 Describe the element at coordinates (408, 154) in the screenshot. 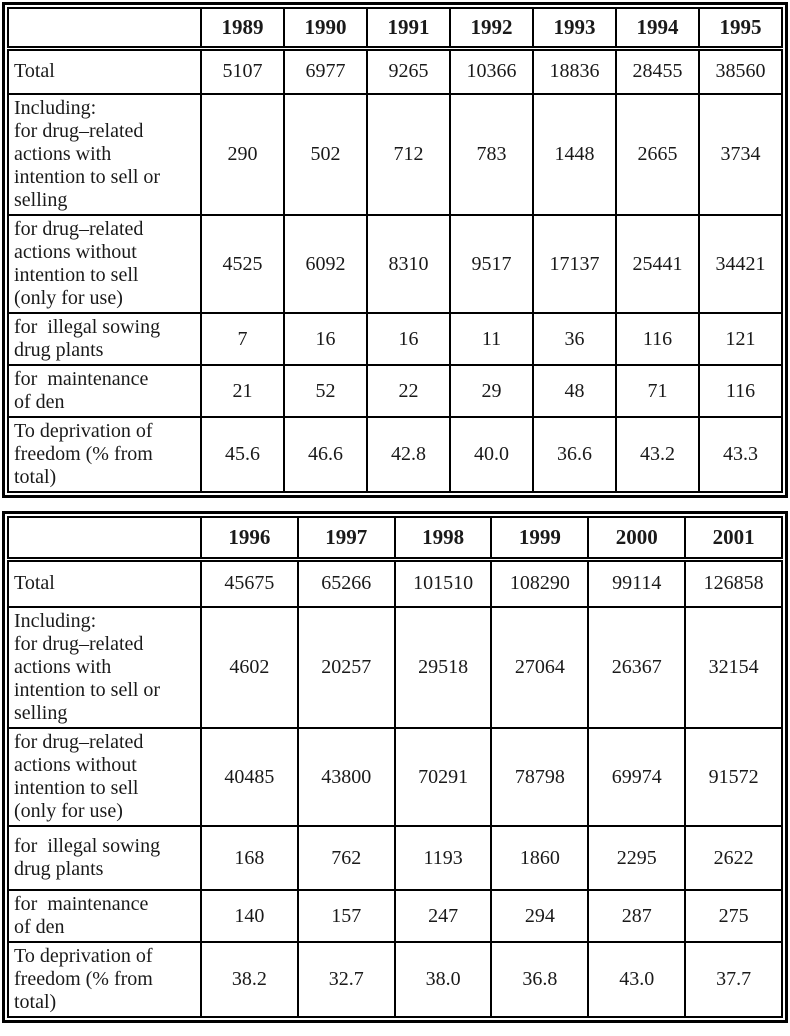

I see `value-cell: 712` at that location.